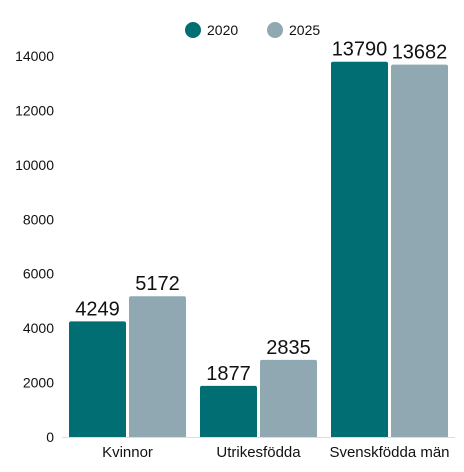 The image size is (464, 472). What do you see at coordinates (222, 30) in the screenshot?
I see `legend-label-2020: 2020` at bounding box center [222, 30].